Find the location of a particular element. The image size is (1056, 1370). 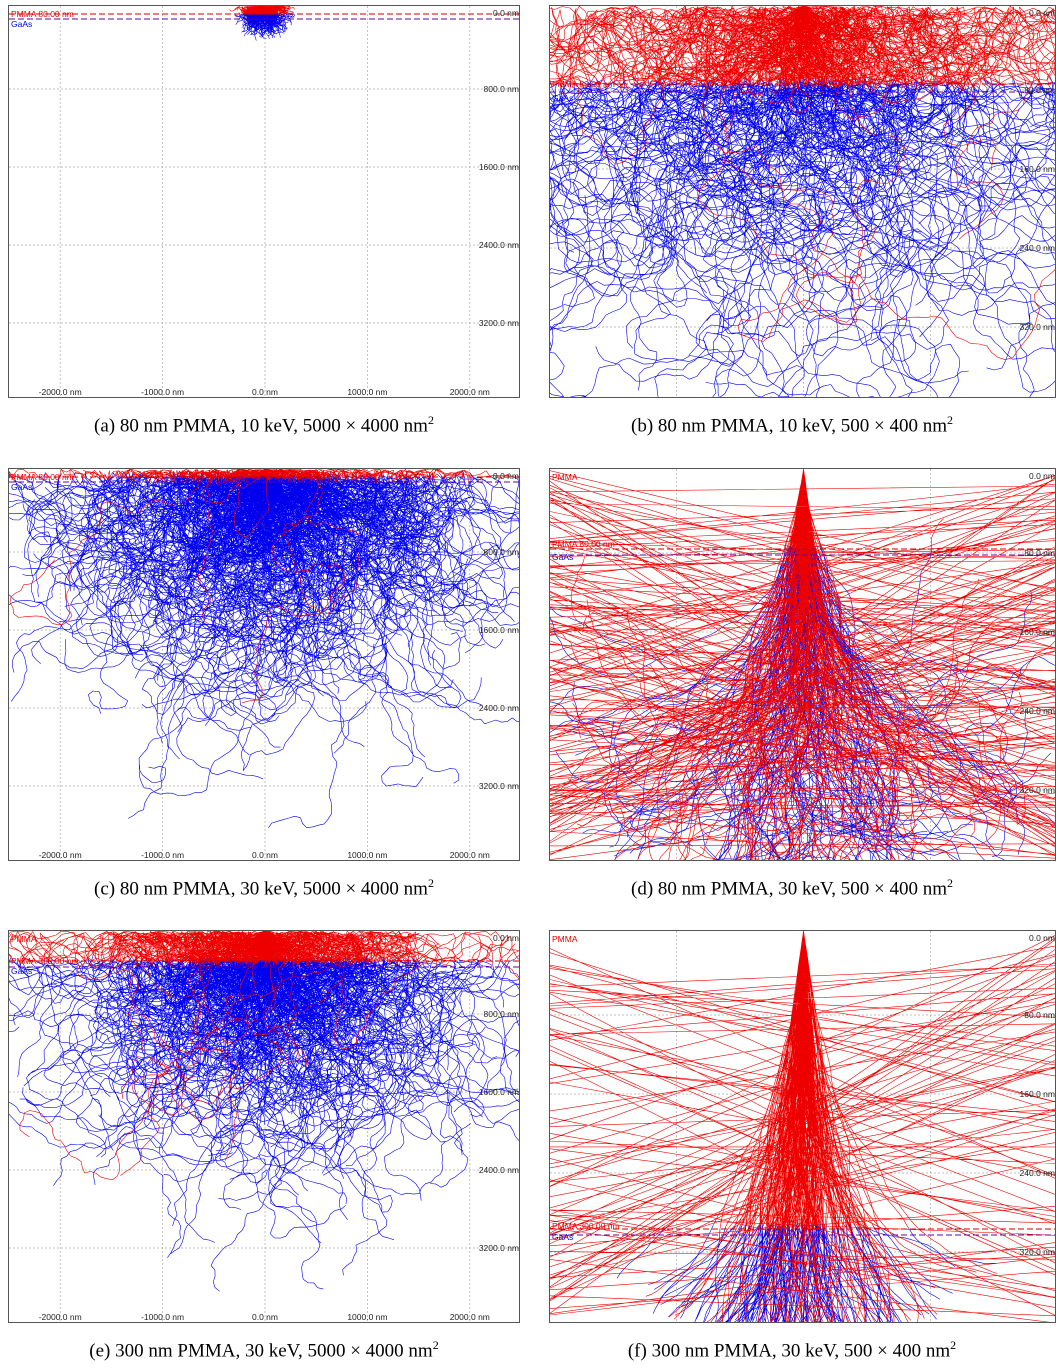

caption-label: (e) is located at coordinates (99, 1350).